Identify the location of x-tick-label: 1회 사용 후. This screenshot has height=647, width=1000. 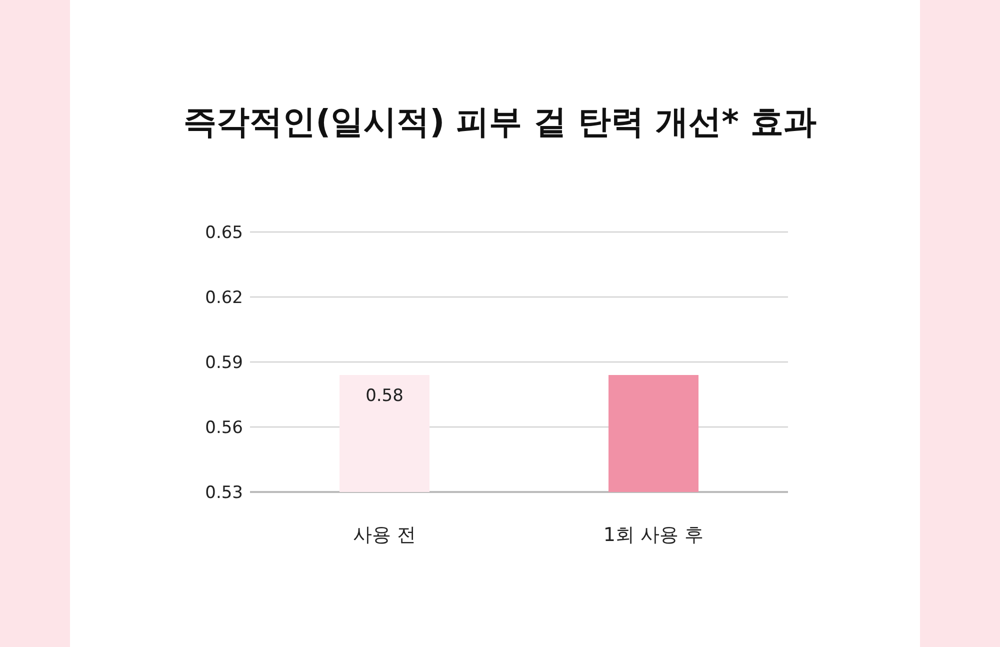
(653, 535).